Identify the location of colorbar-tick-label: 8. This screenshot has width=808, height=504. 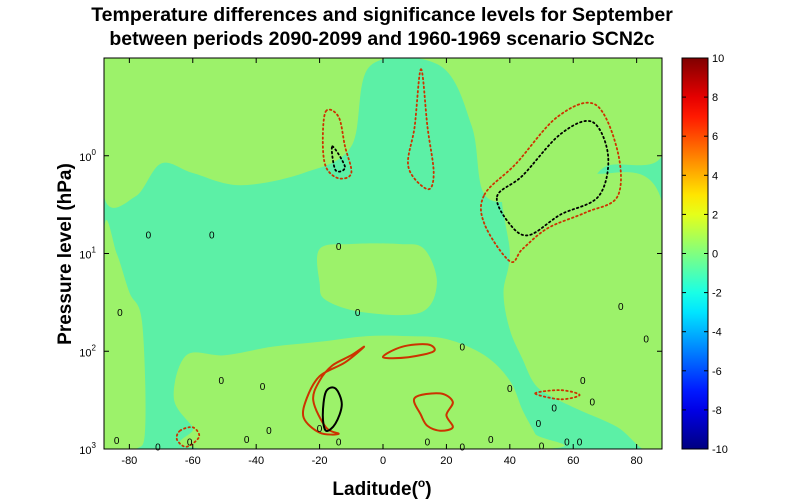
(715, 98).